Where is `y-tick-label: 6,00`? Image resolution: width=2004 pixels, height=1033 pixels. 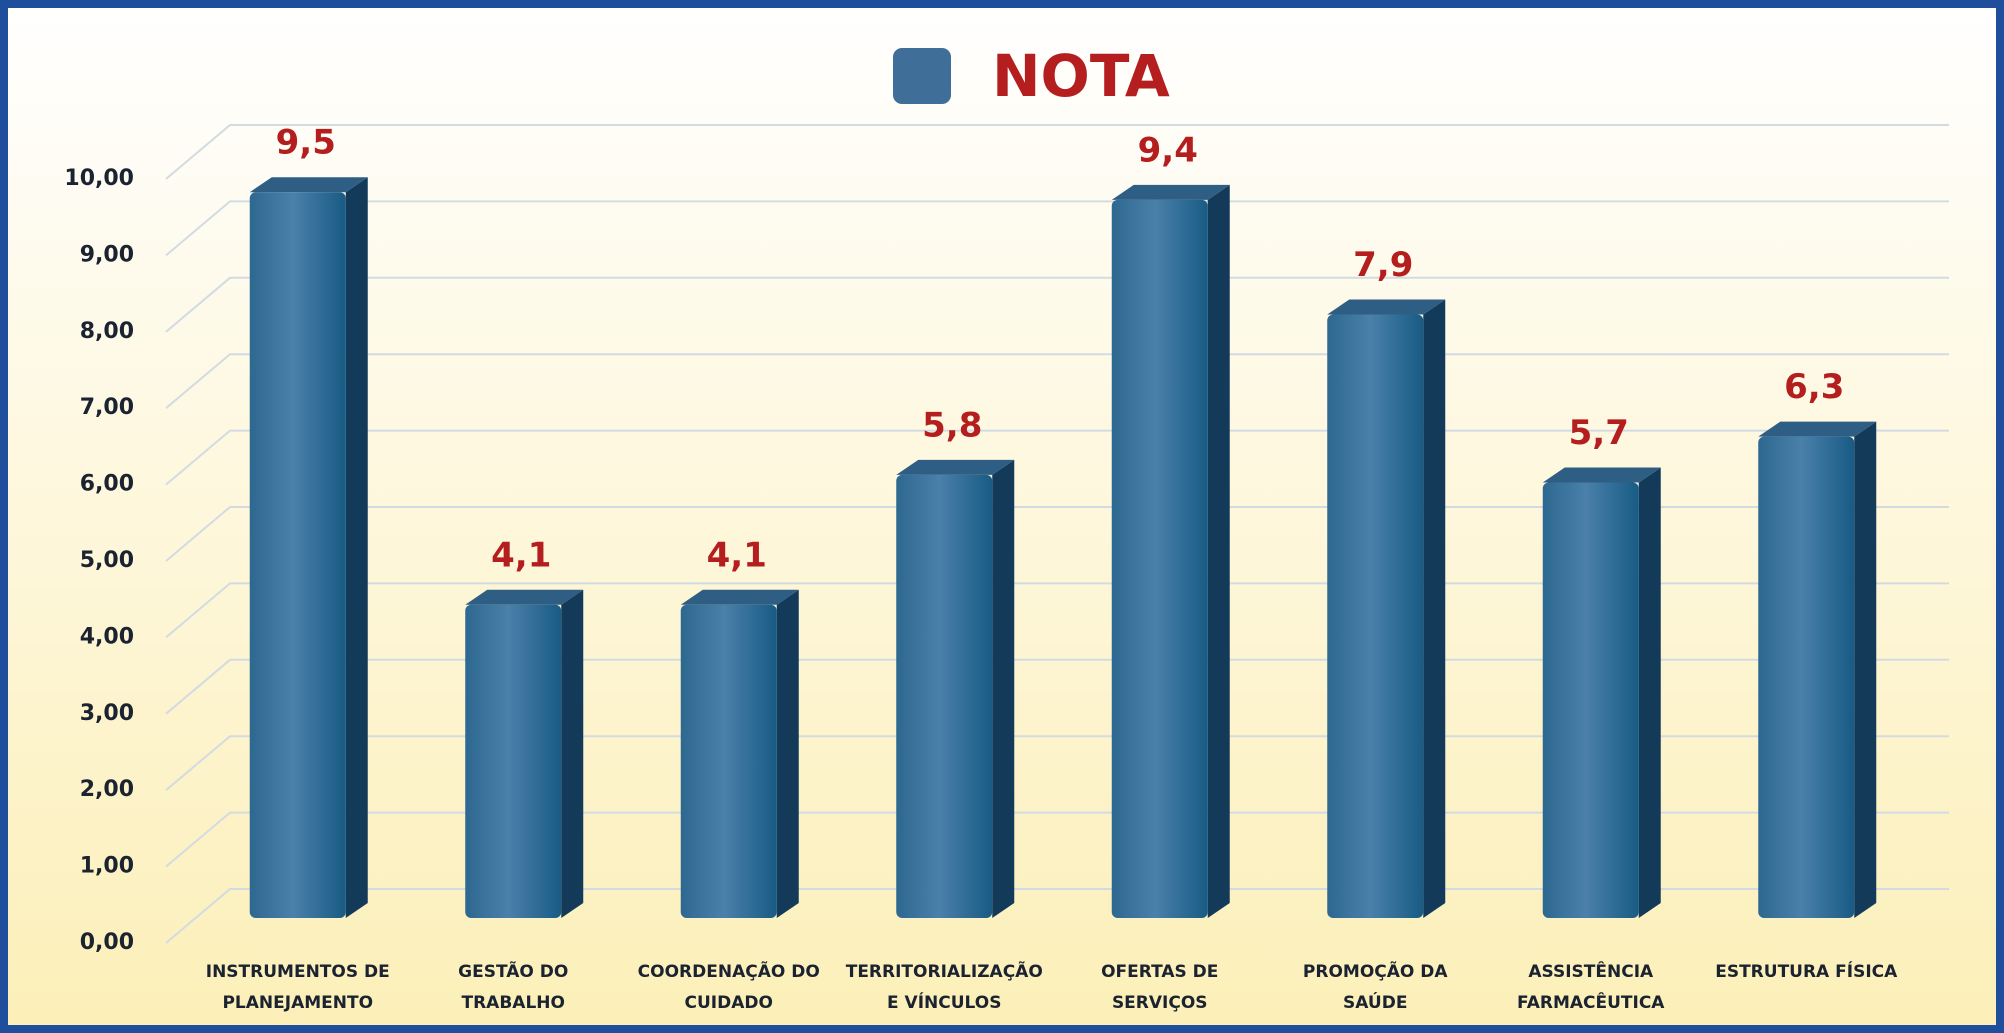
y-tick-label: 6,00 is located at coordinates (107, 484).